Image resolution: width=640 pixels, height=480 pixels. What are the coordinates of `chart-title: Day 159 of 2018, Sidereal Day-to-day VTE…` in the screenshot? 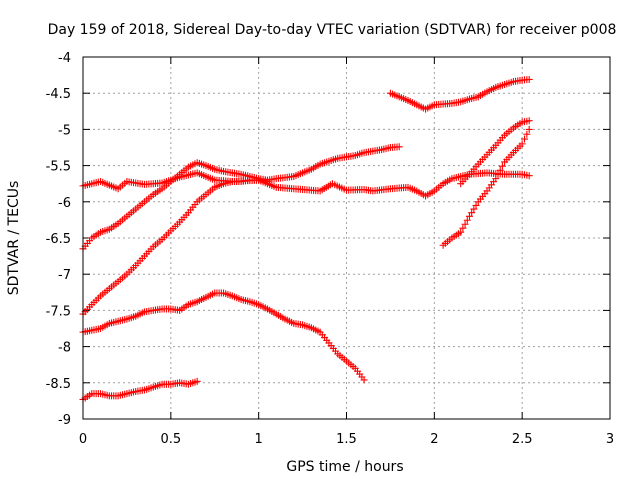 It's located at (332, 30).